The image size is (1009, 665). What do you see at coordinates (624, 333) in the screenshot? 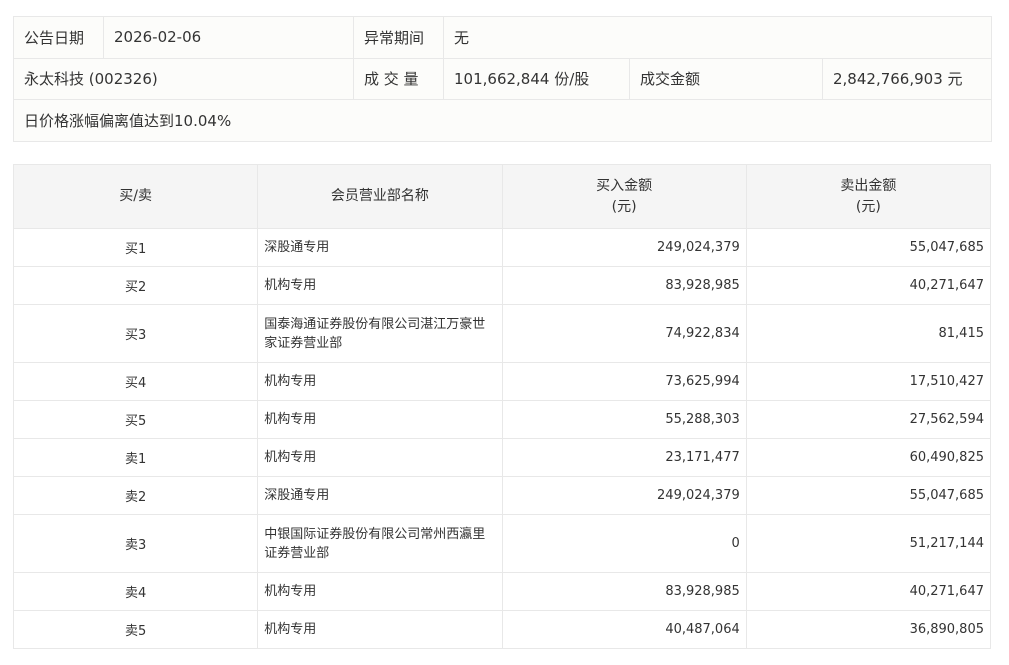
I see `row-buy-amount: 74,922,834` at bounding box center [624, 333].